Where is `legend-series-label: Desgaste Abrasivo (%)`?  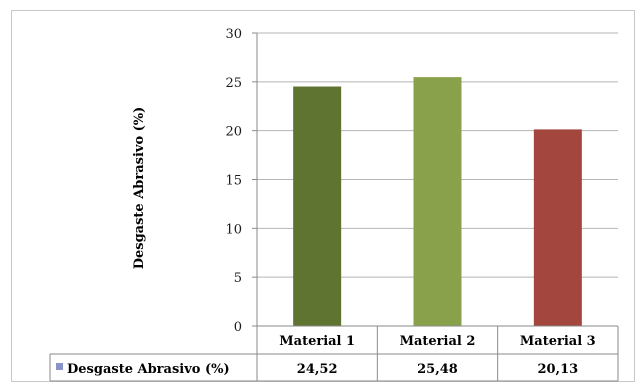 legend-series-label: Desgaste Abrasivo (%) is located at coordinates (148, 369).